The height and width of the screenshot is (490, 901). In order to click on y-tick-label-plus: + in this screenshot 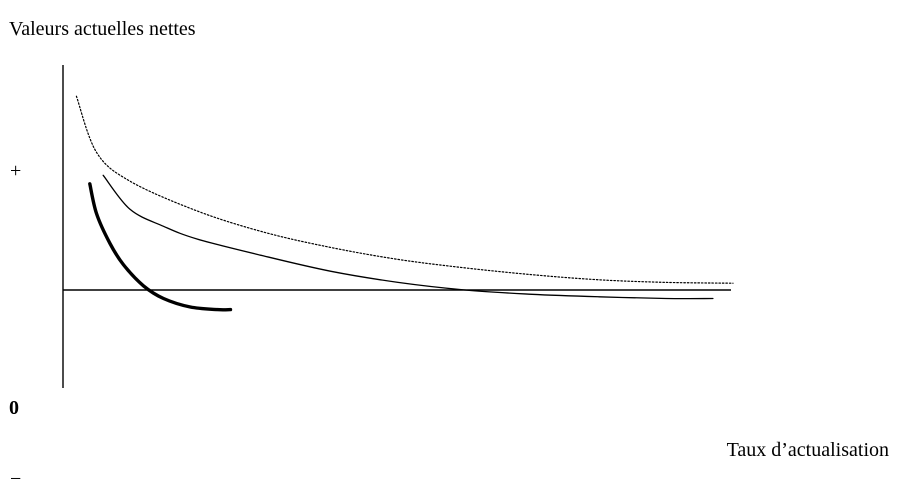, I will do `click(16, 171)`.